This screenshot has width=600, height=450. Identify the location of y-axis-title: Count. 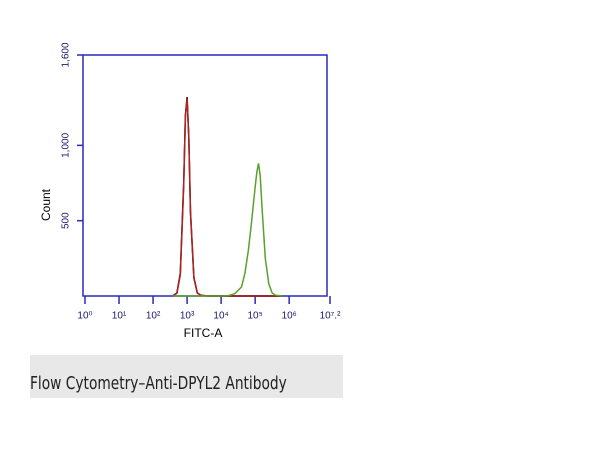
(46, 204).